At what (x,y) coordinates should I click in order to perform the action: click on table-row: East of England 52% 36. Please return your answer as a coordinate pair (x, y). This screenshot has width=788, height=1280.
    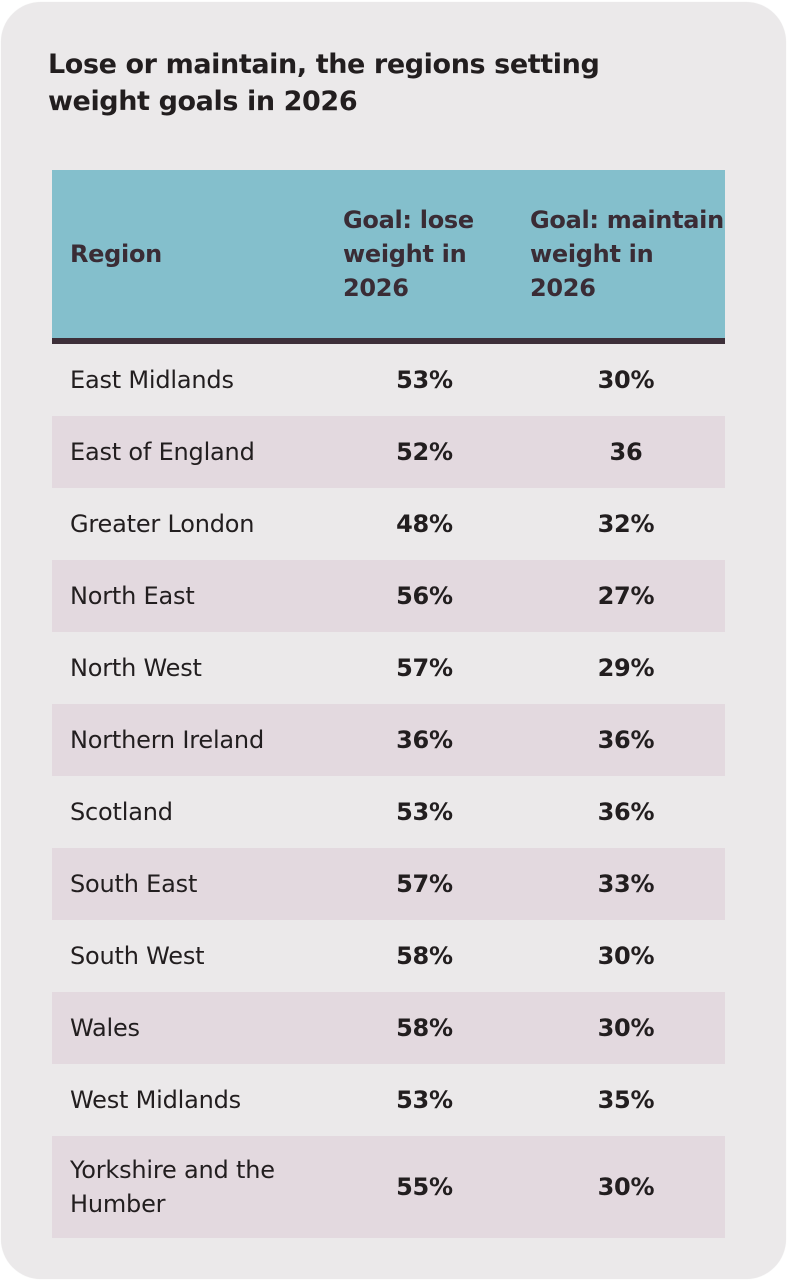
    Looking at the image, I should click on (388, 452).